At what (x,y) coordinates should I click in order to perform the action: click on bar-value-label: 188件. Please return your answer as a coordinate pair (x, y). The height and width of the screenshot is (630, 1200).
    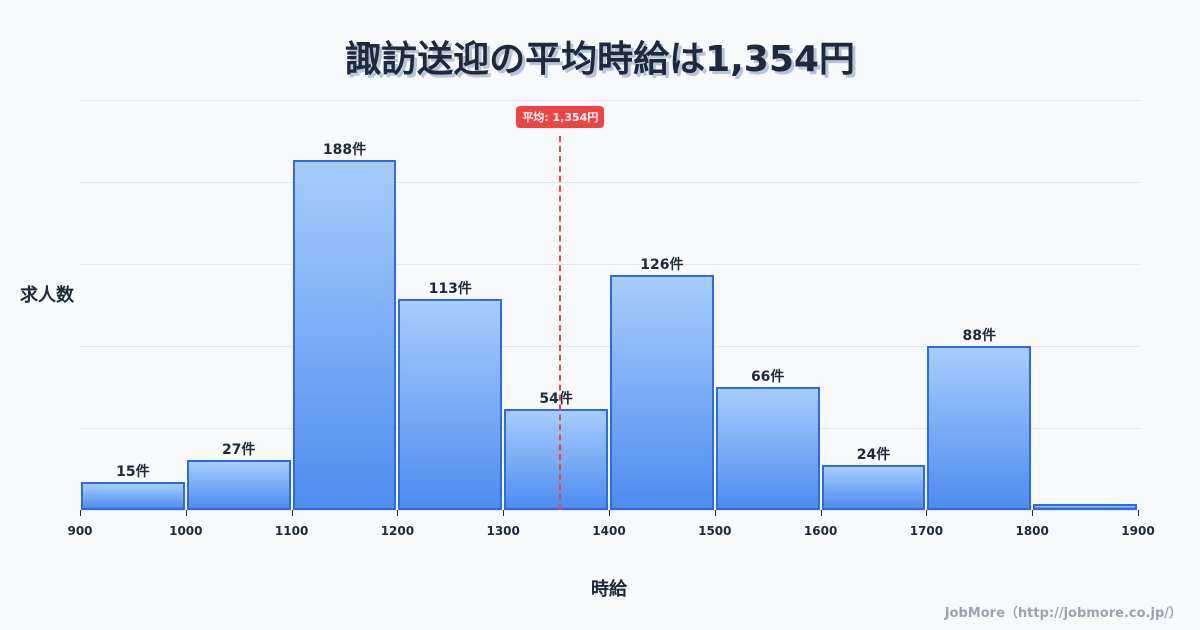
    Looking at the image, I should click on (344, 149).